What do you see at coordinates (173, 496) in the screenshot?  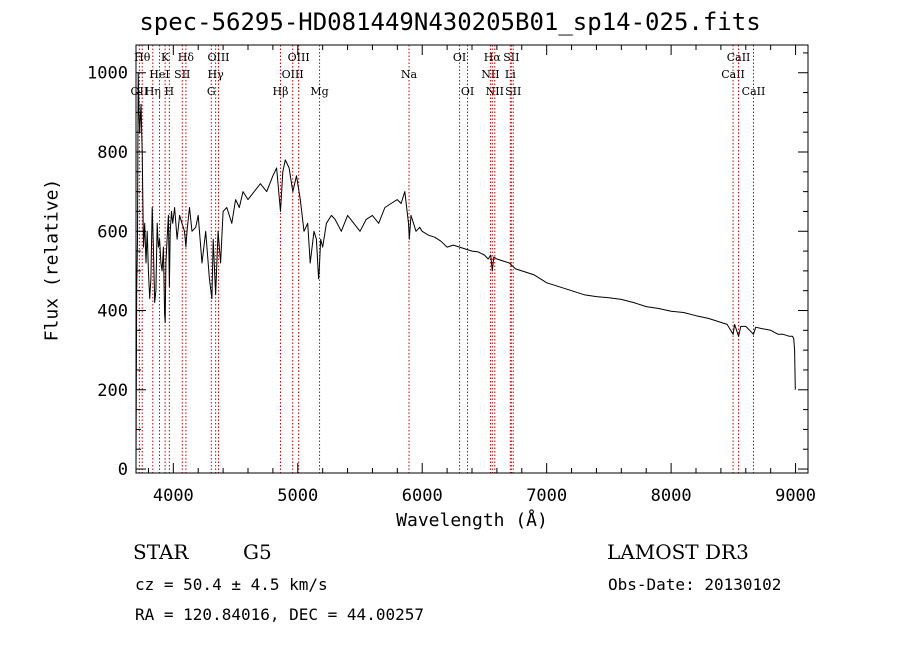 I see `x-tick-label: 4000` at bounding box center [173, 496].